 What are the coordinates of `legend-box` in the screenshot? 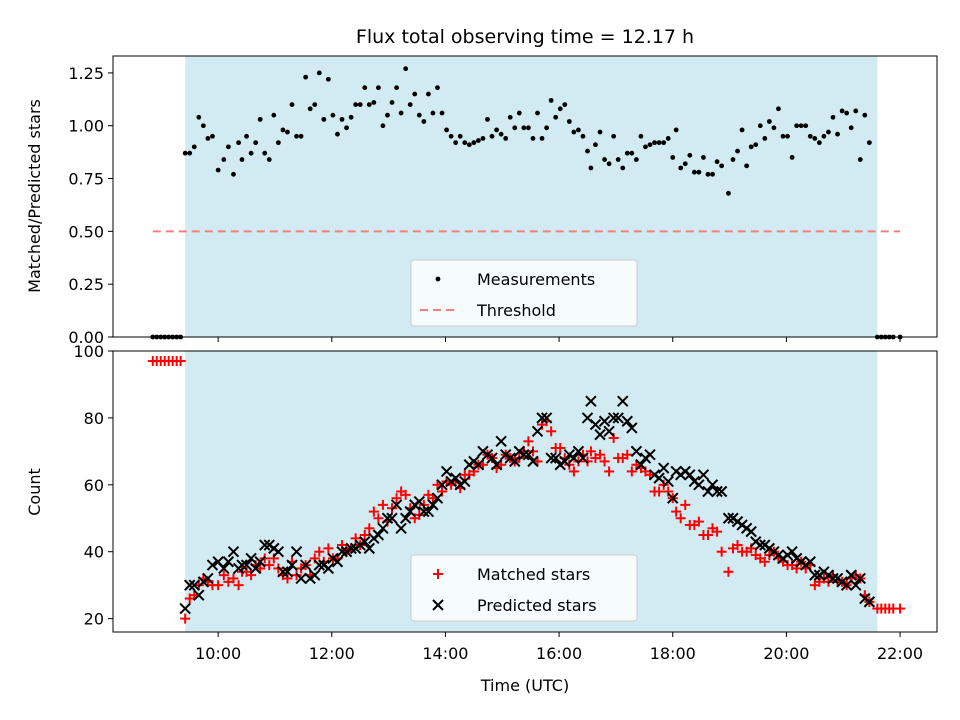 It's located at (524, 293).